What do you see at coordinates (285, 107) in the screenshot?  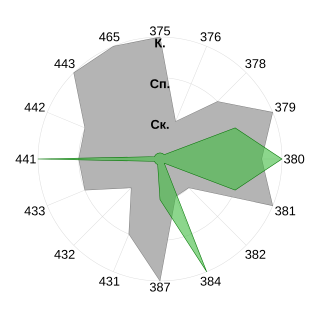 I see `spoke-label: 379` at bounding box center [285, 107].